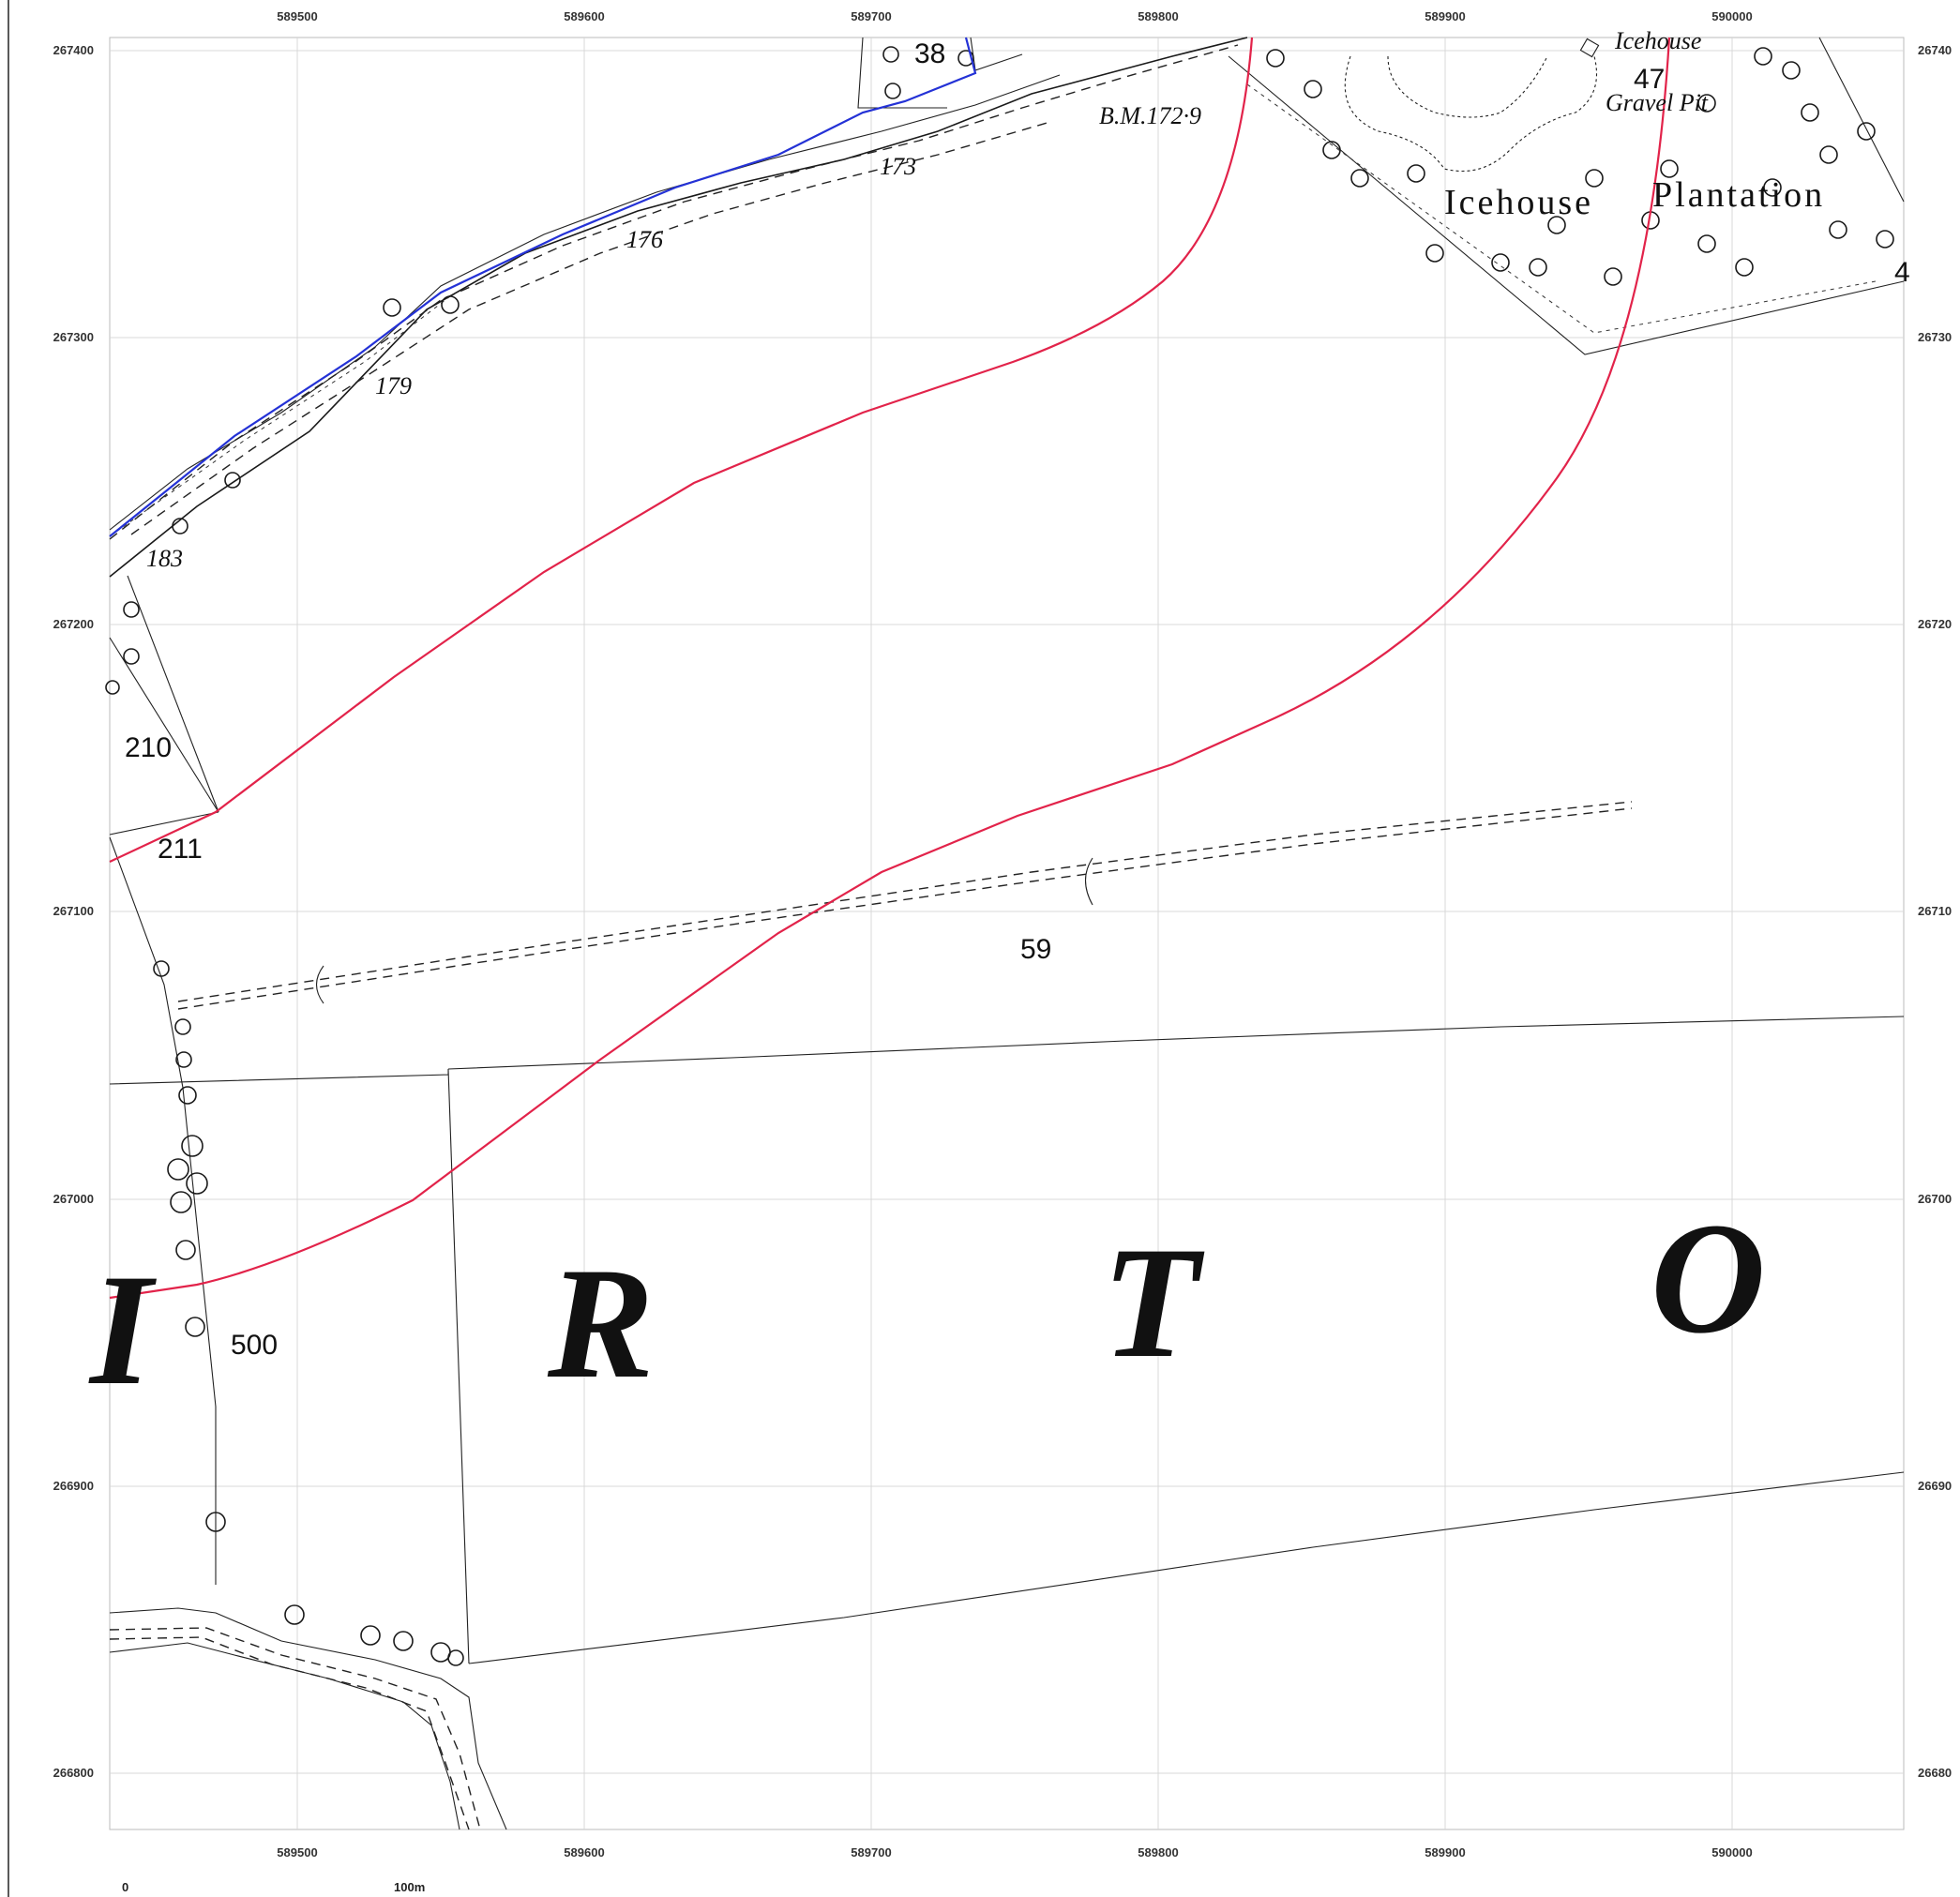 This screenshot has height=1897, width=1960. Describe the element at coordinates (1657, 102) in the screenshot. I see `label-gravel-pit: Gravel Pit` at that location.